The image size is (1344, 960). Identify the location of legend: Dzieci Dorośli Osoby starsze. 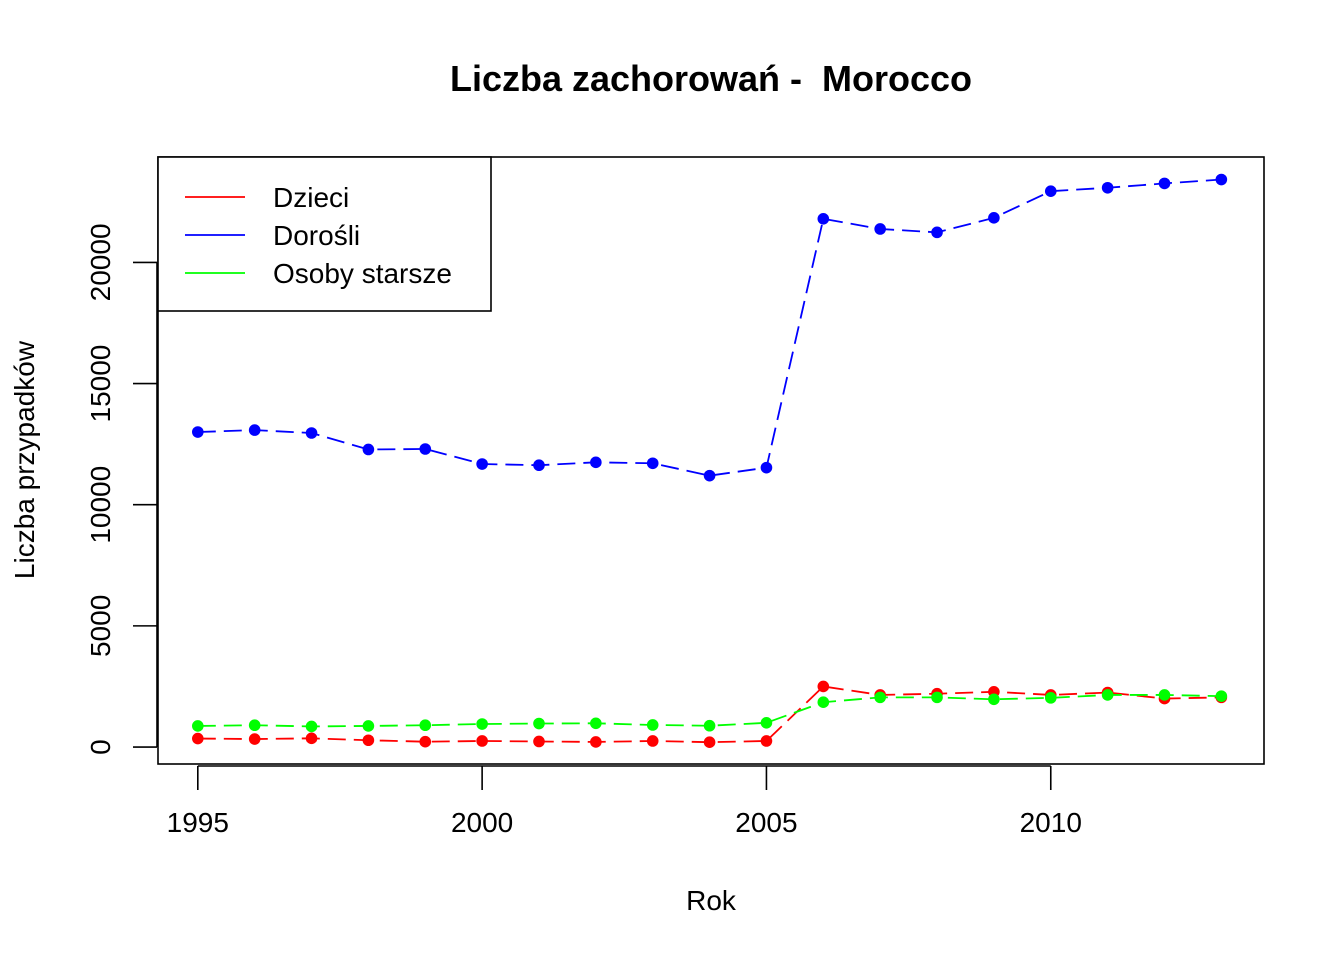
(324, 234).